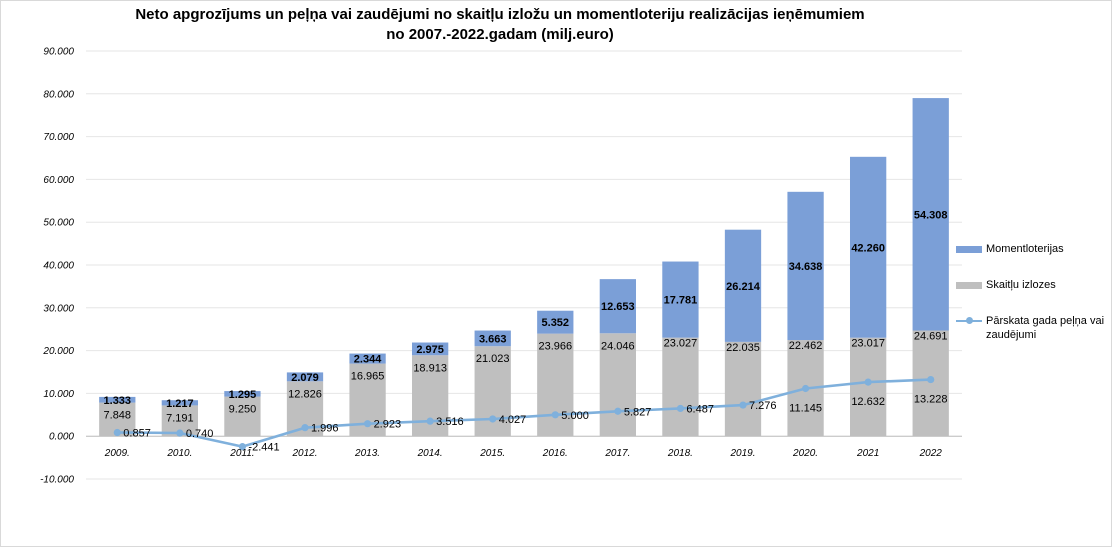  I want to click on legend-label: Pārskata gada peļņa vai zaudējumi, so click(1045, 328).